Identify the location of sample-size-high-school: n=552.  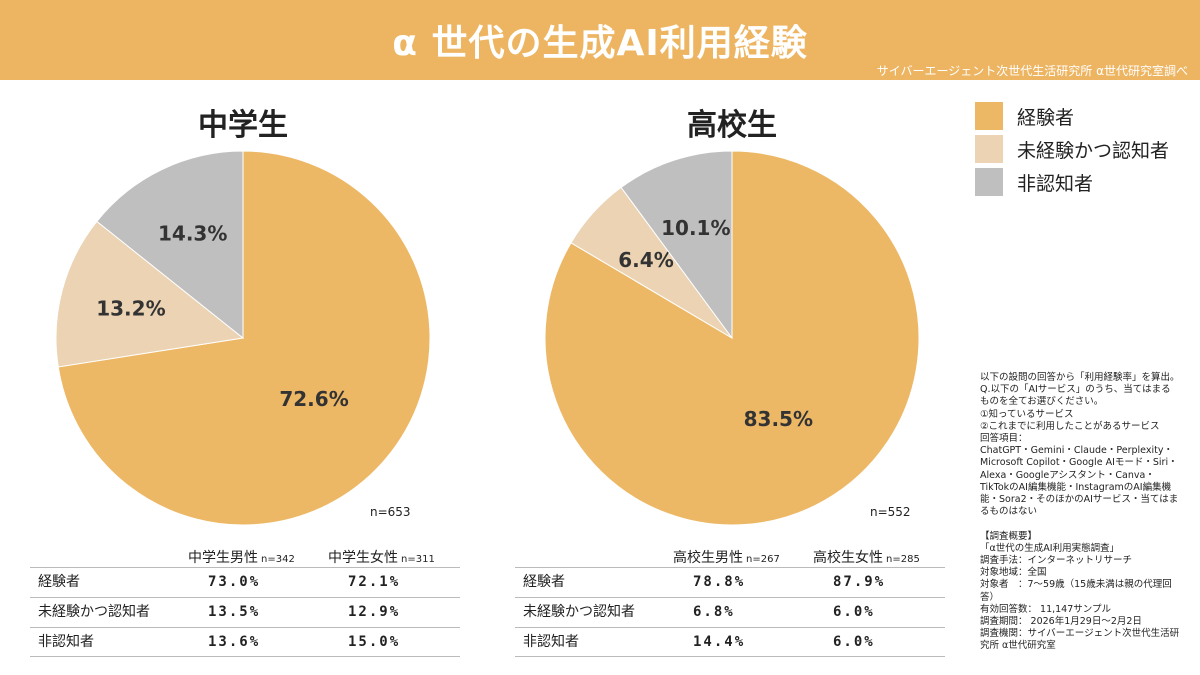
(890, 512).